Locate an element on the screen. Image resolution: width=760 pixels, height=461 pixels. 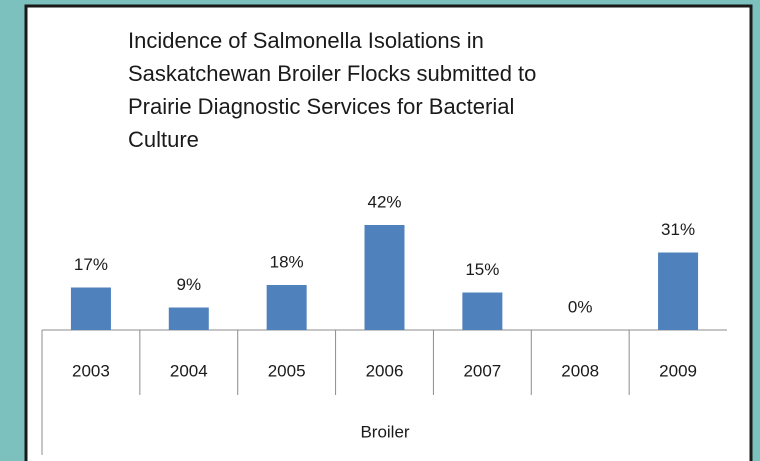
data-label: 17% is located at coordinates (91, 264).